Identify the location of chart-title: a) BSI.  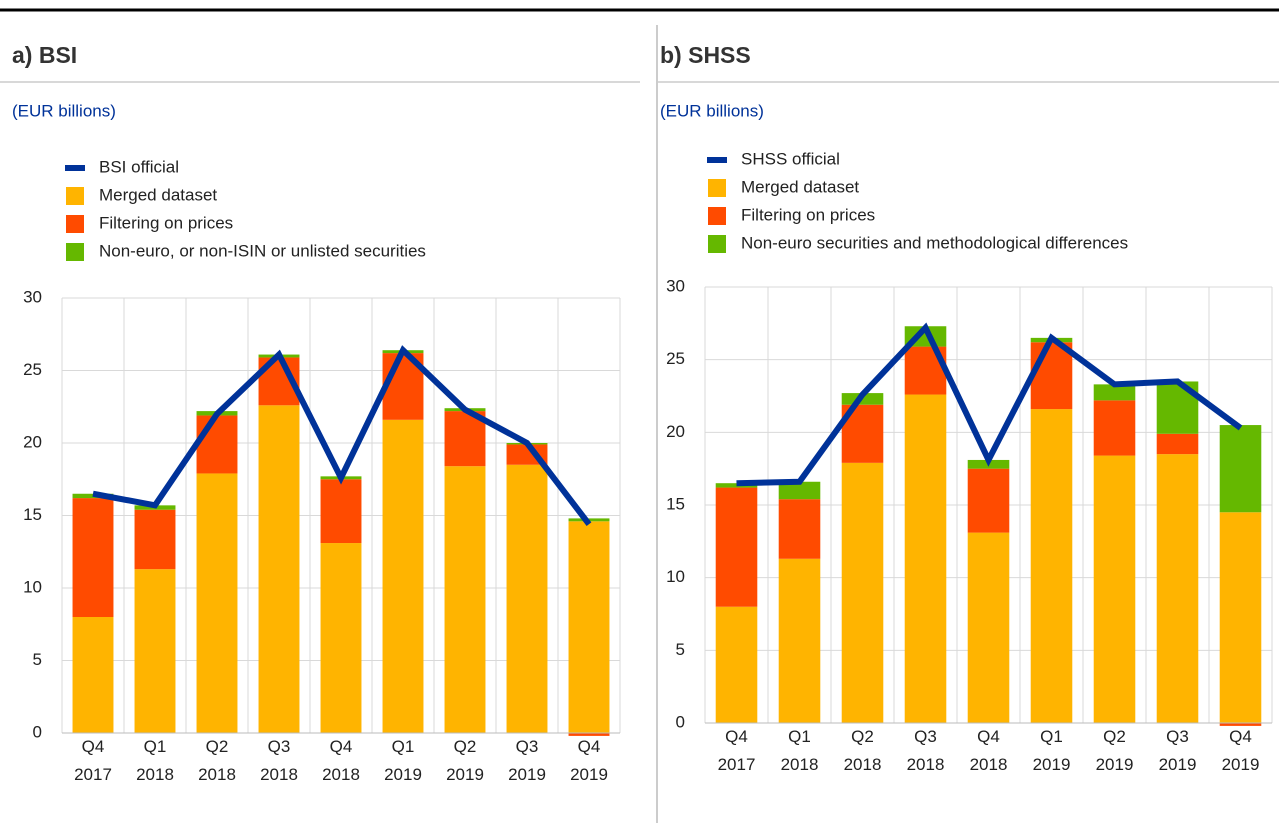
(44, 55).